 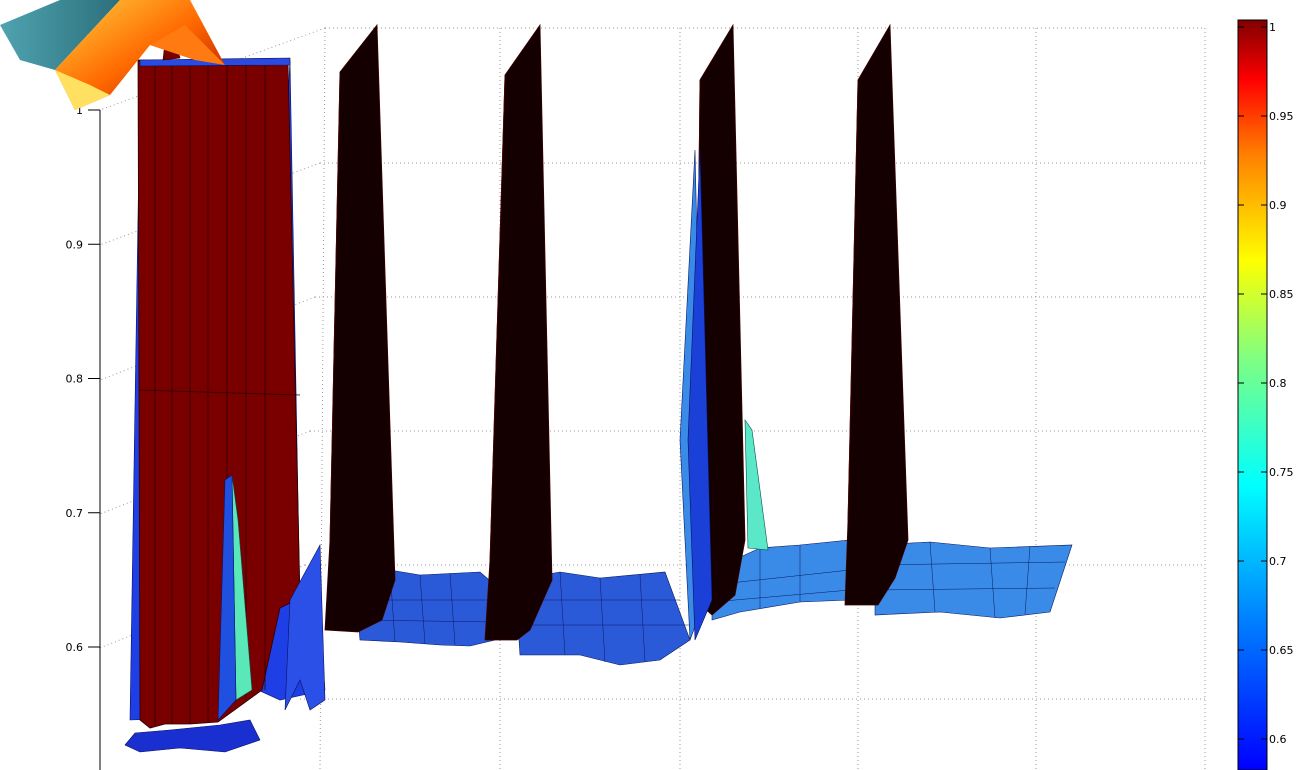 I want to click on z-tick-label: 0.7, so click(x=75, y=513).